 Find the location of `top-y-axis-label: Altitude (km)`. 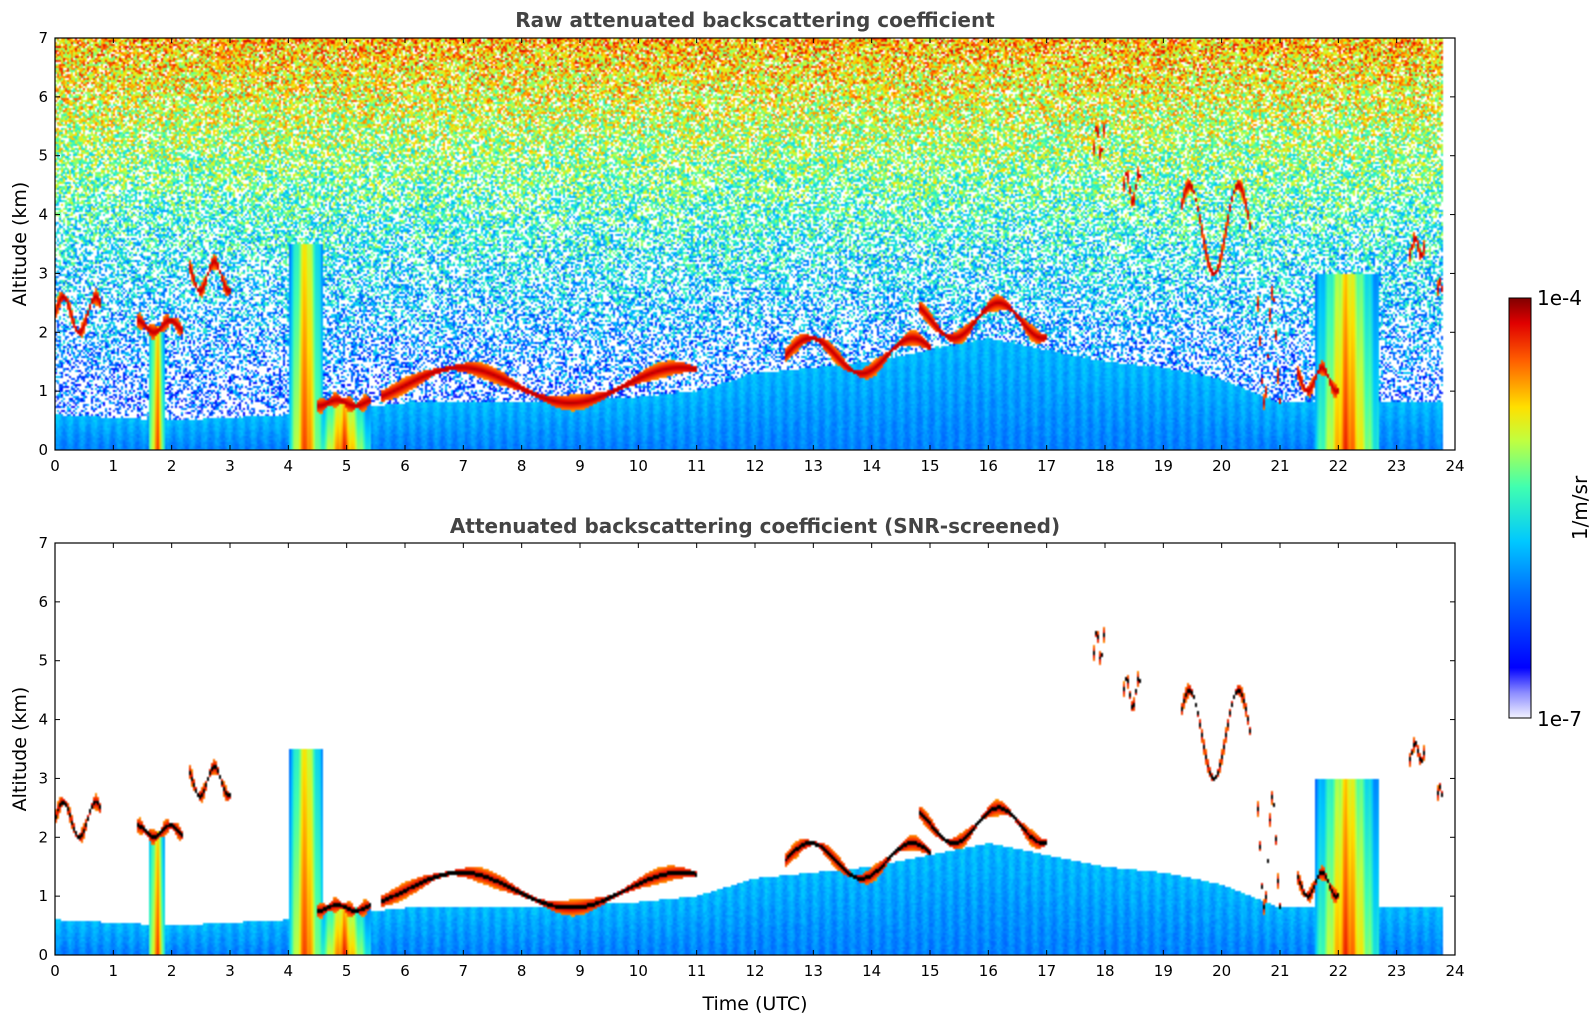

top-y-axis-label: Altitude (km) is located at coordinates (20, 244).